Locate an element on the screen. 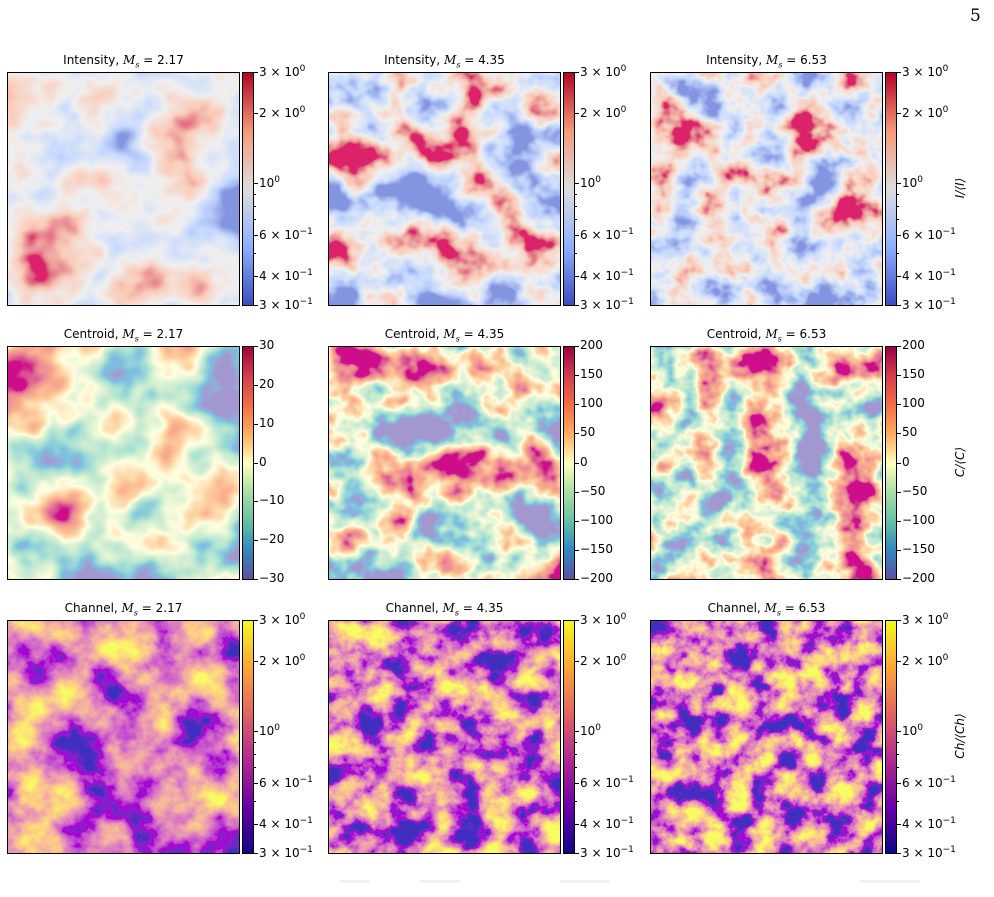 The image size is (994, 897). panel-title: Centroid, Ms = 2.17 is located at coordinates (123, 335).